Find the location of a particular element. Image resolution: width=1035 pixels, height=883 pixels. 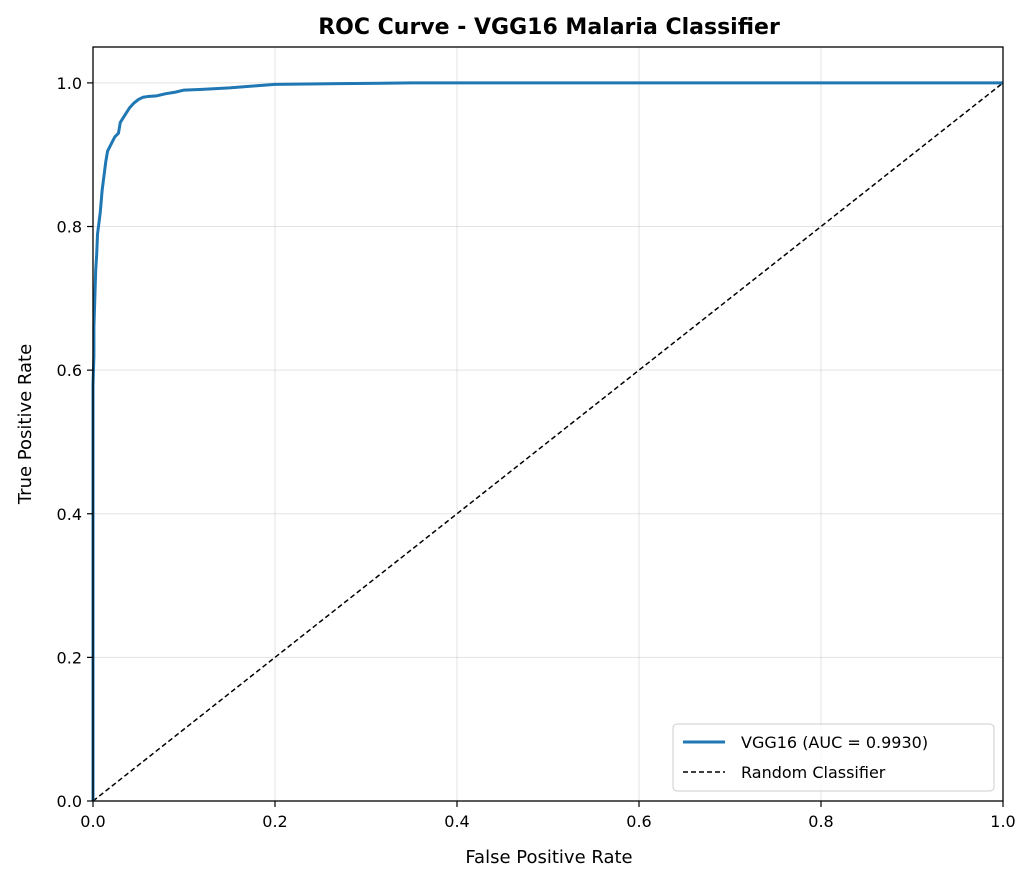

y-tick-label: 0.4 is located at coordinates (69, 514).